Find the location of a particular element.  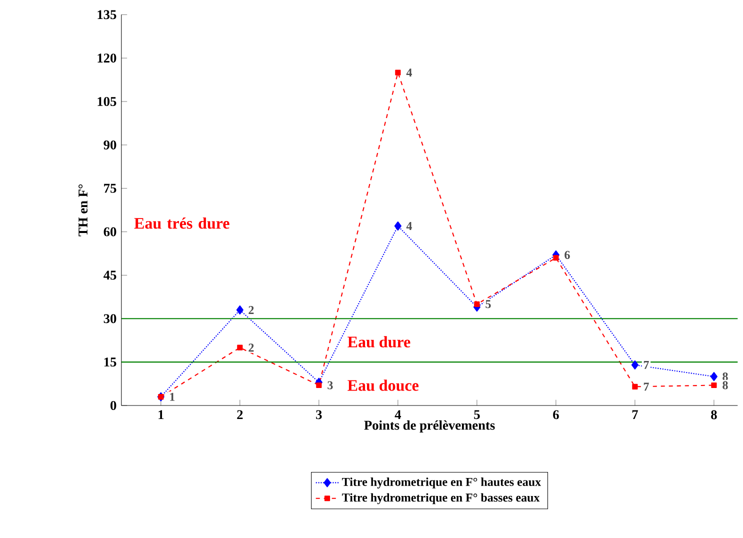

annotation: 8 is located at coordinates (725, 385).